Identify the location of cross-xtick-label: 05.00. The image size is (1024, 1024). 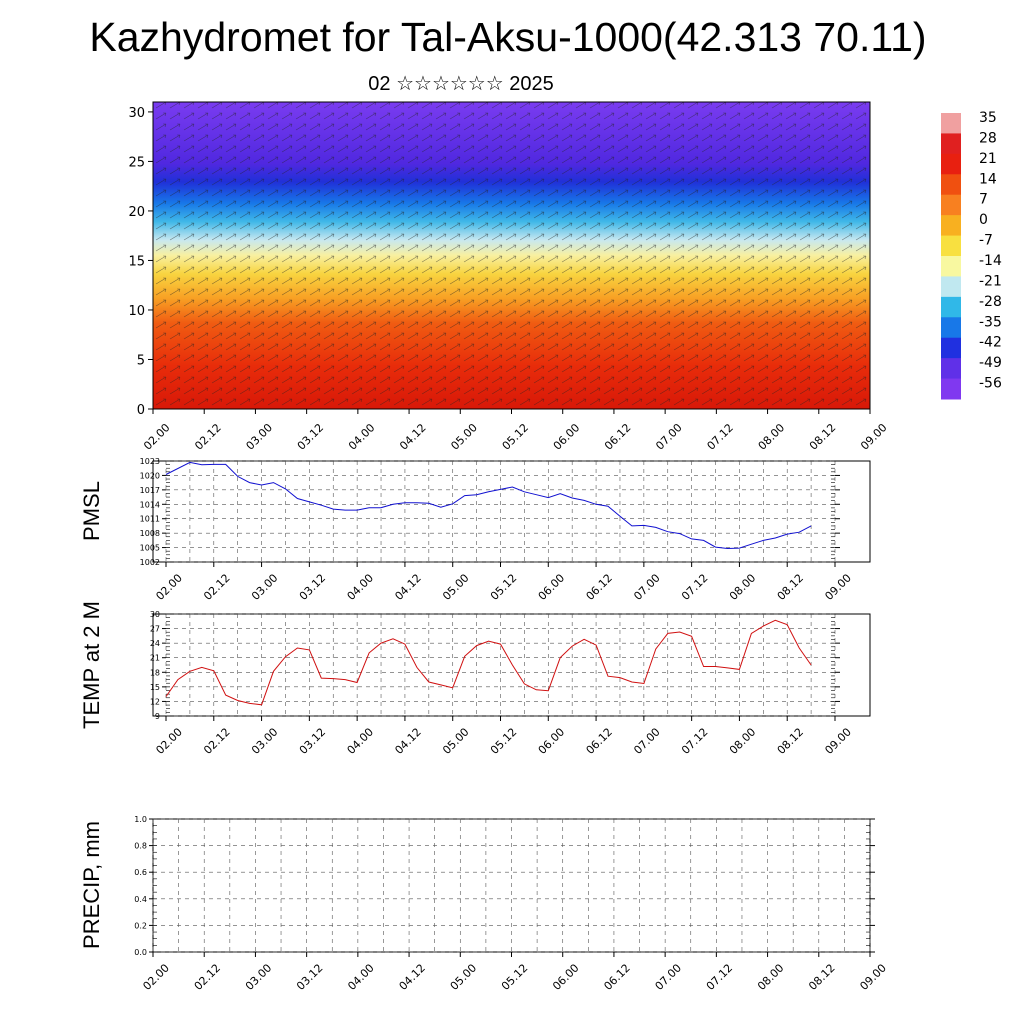
(463, 436).